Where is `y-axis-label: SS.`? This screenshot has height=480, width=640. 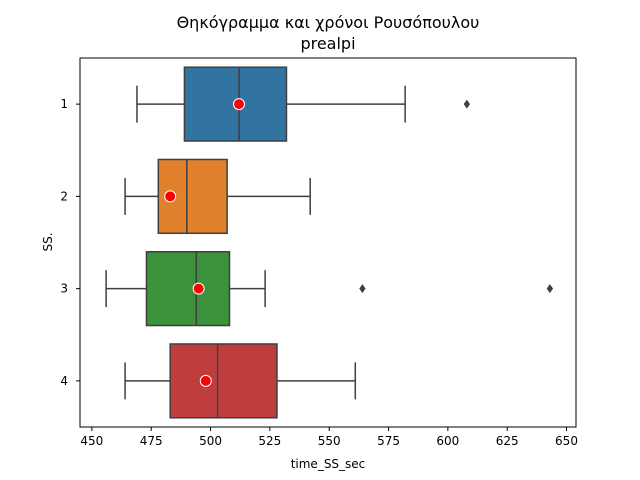
y-axis-label: SS. is located at coordinates (48, 241).